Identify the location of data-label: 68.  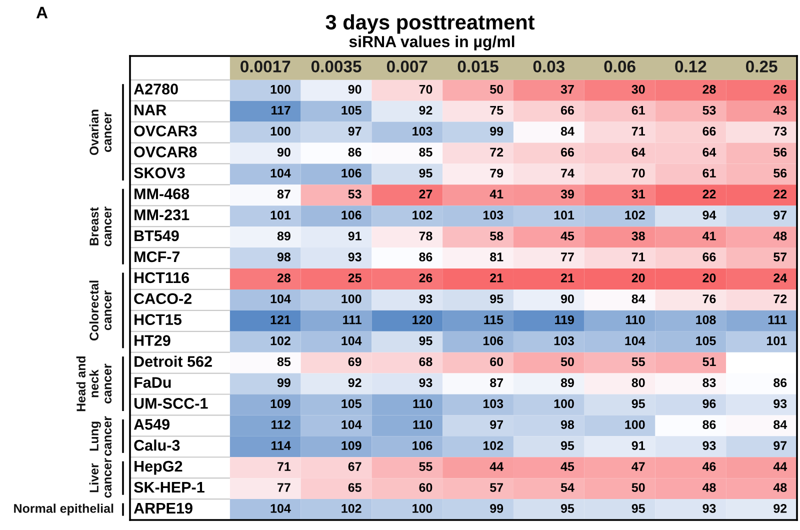
(425, 361).